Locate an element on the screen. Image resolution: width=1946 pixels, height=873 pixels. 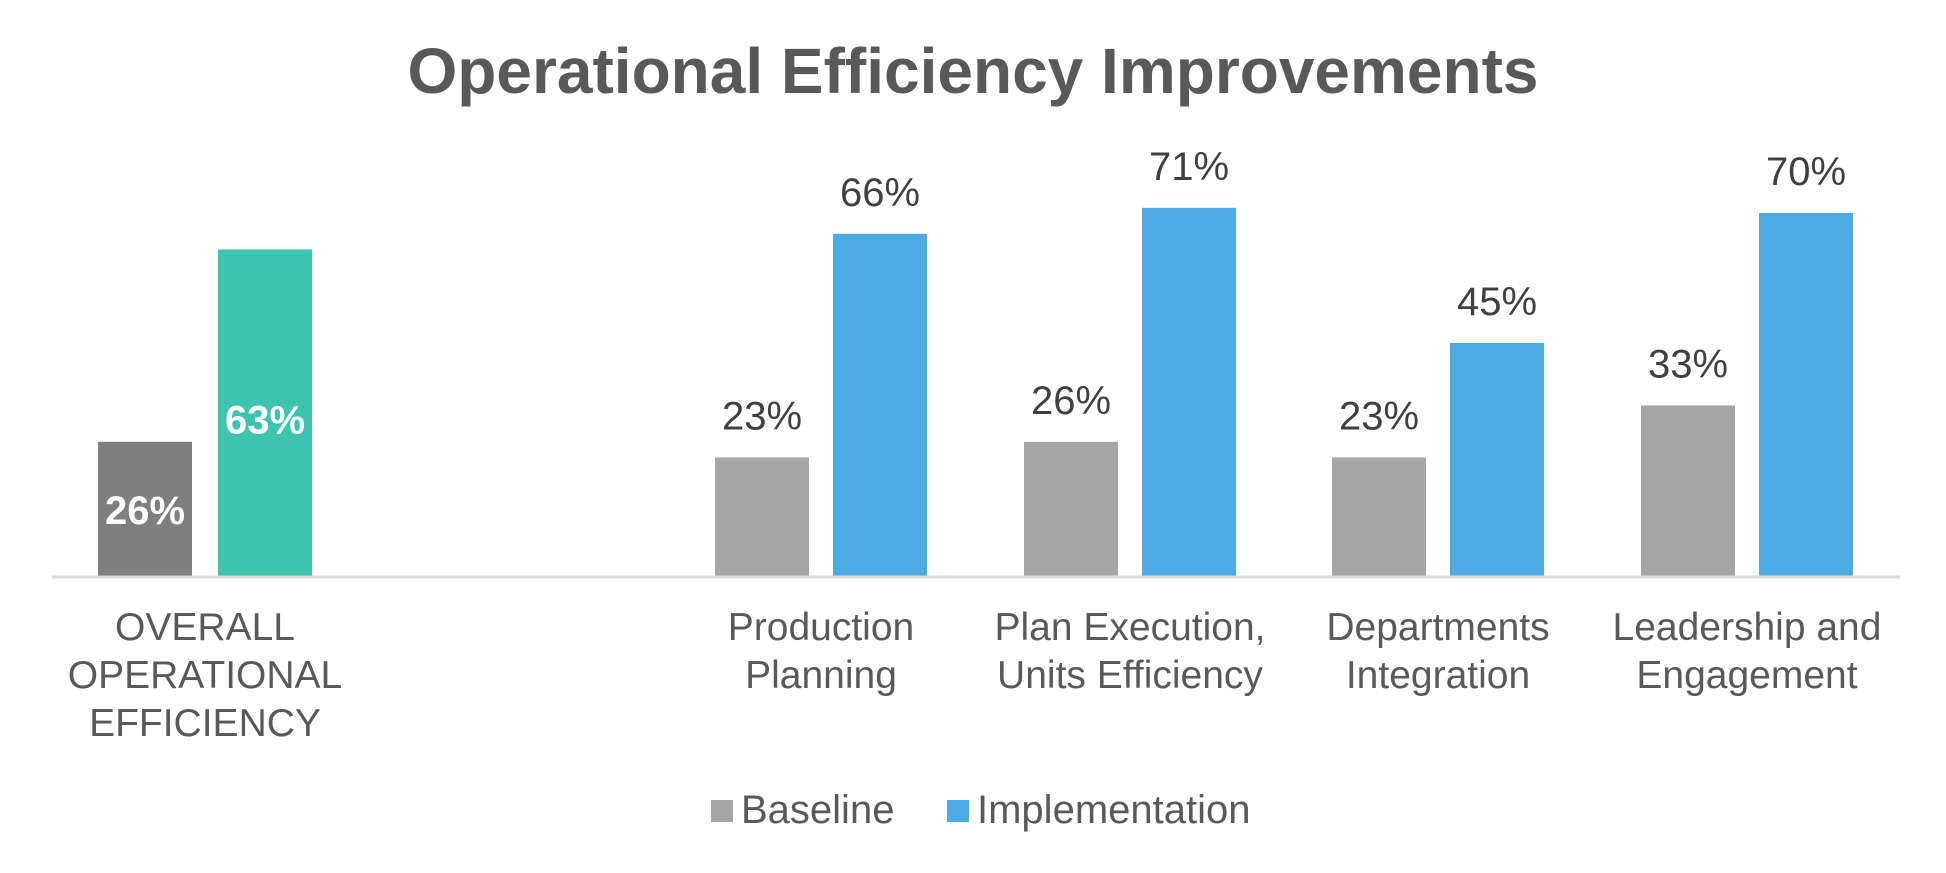
category-label-line: Integration is located at coordinates (1438, 675).